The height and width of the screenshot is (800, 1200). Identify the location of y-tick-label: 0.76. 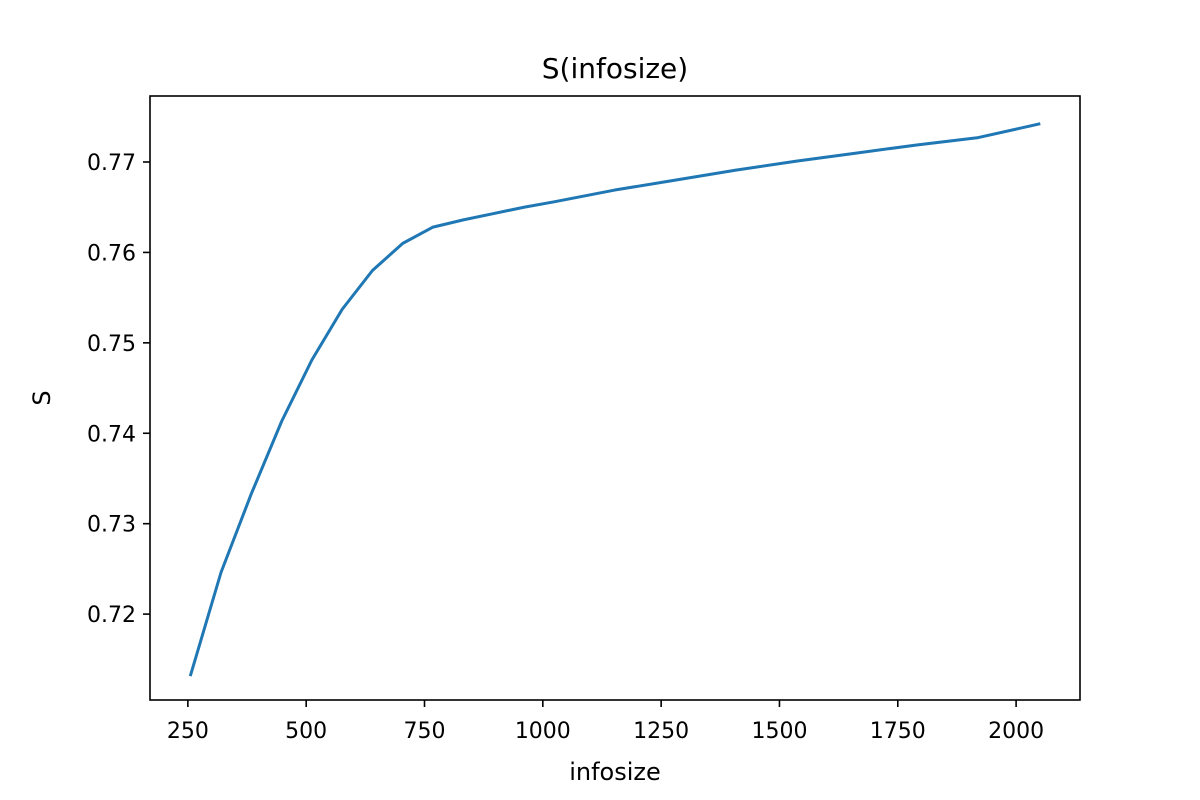
(111, 253).